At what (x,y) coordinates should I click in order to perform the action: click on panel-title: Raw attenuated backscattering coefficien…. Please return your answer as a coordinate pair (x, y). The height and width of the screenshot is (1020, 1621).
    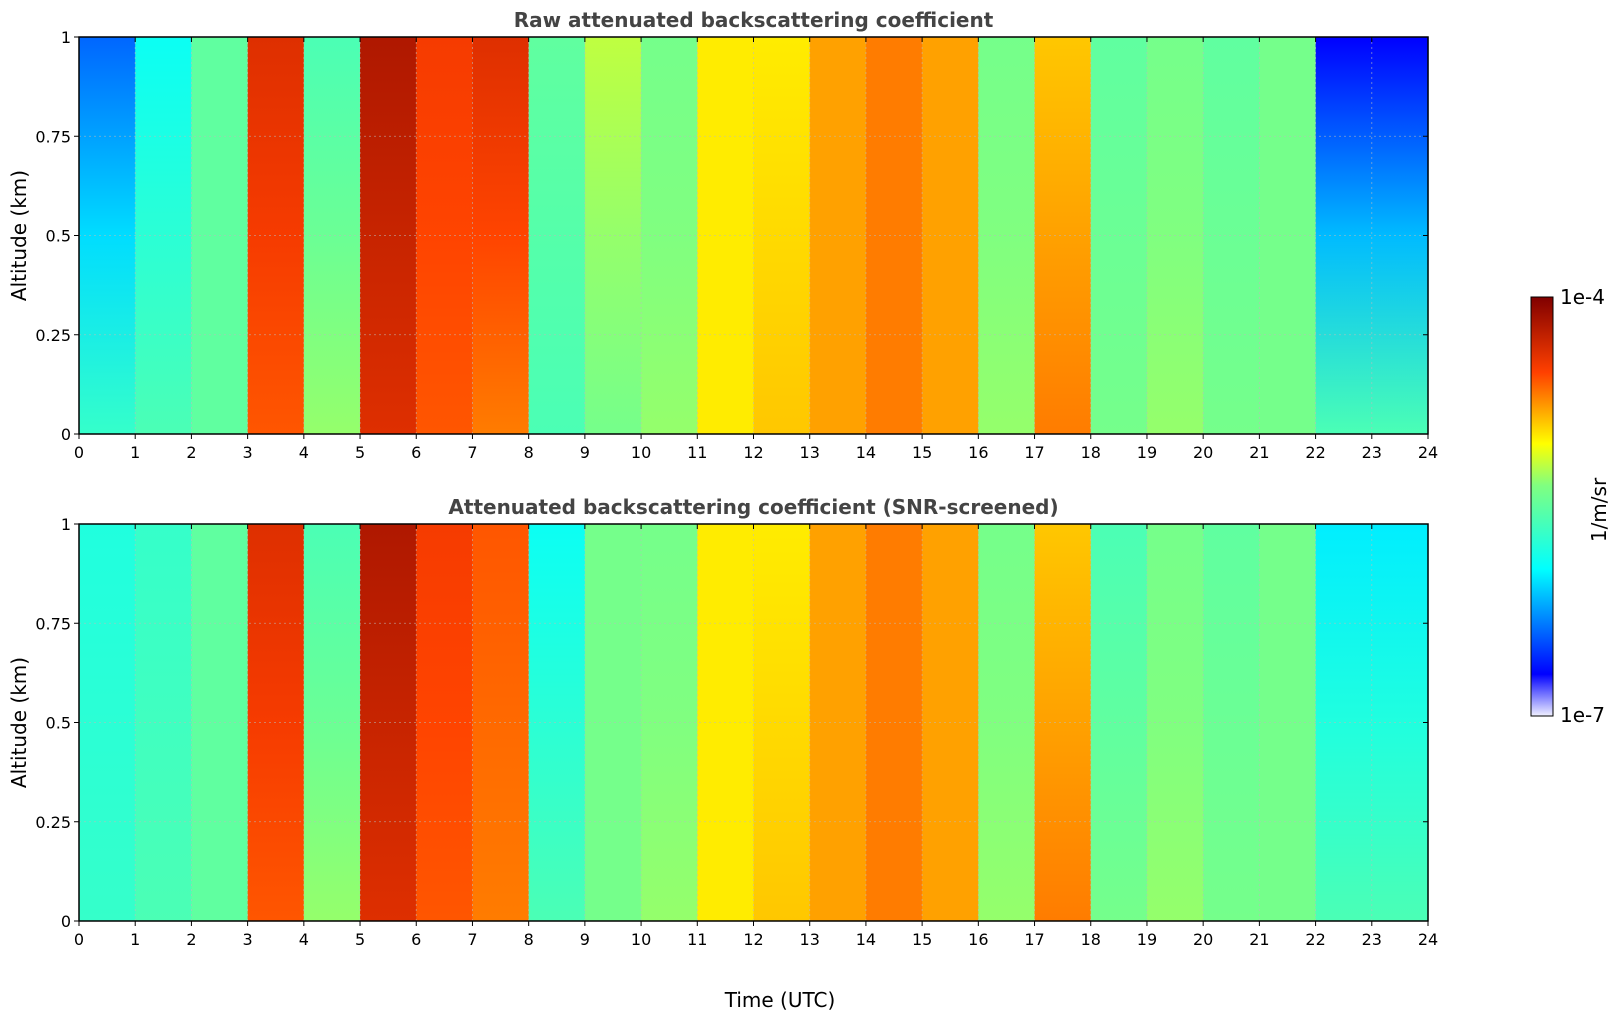
    Looking at the image, I should click on (754, 20).